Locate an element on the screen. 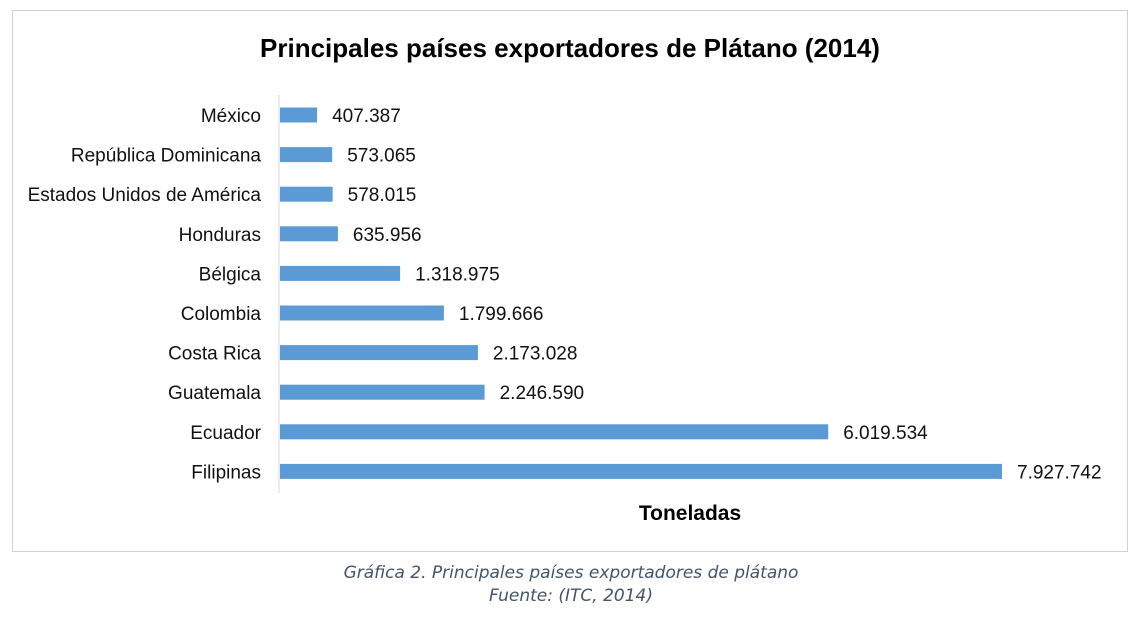 The image size is (1142, 626). category-label: Honduras is located at coordinates (220, 235).